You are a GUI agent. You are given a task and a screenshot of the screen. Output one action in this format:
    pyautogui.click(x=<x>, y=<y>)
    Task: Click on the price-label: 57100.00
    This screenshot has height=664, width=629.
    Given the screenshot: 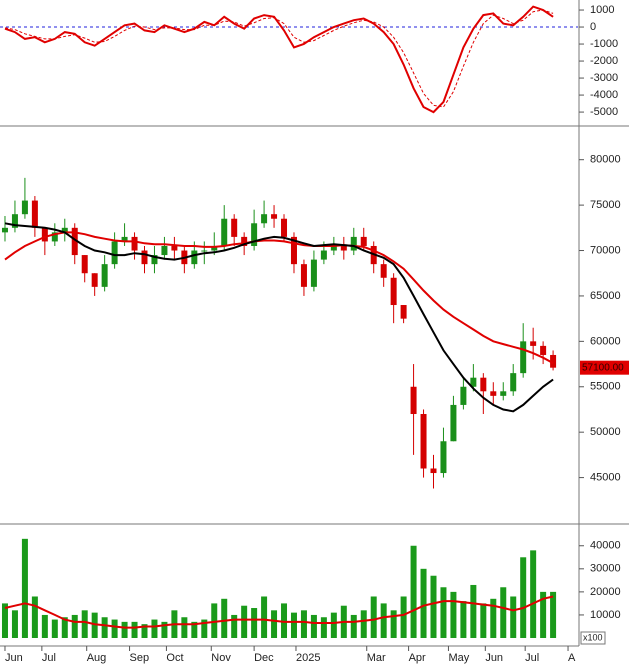 What is the action you would take?
    pyautogui.click(x=603, y=367)
    